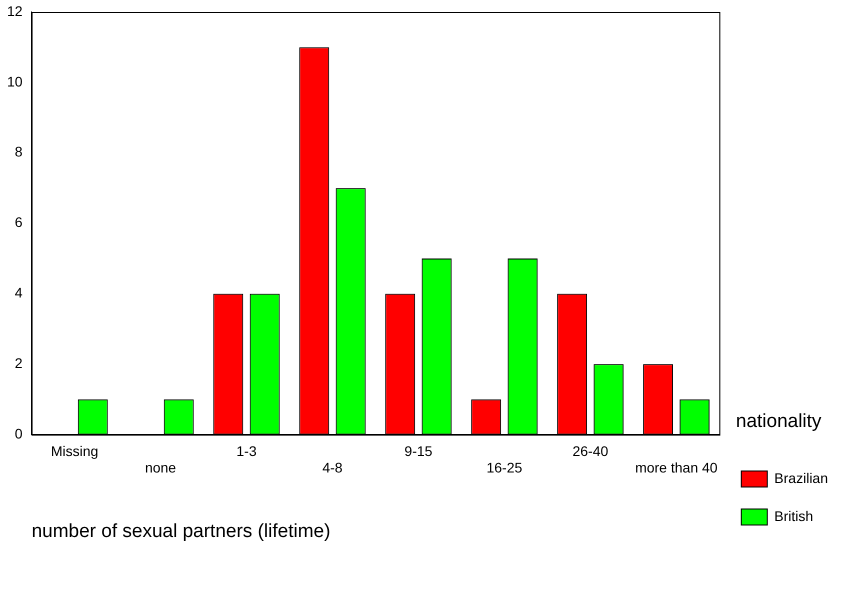  Describe the element at coordinates (332, 468) in the screenshot. I see `x-tick-label: 4-8` at that location.